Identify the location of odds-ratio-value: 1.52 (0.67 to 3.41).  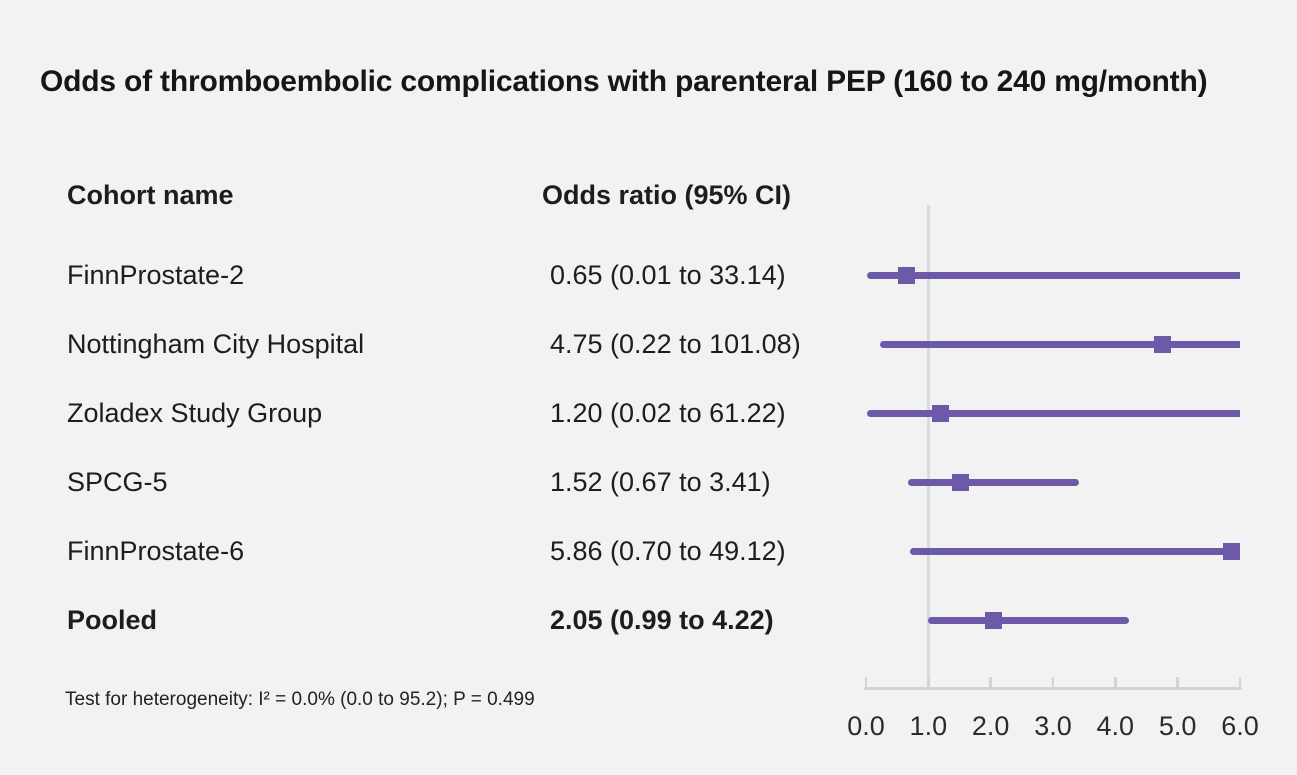
(660, 482).